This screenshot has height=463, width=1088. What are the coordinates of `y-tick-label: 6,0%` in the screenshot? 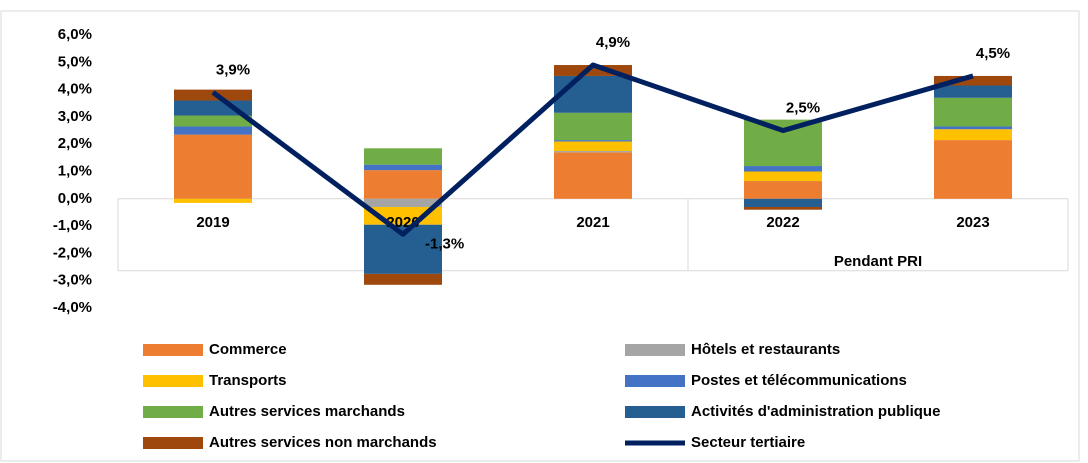 It's located at (75, 34).